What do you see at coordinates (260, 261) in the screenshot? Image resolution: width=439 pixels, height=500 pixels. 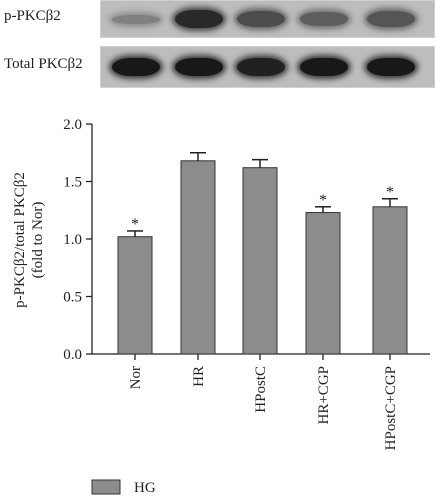 I see `bar-hpostc` at bounding box center [260, 261].